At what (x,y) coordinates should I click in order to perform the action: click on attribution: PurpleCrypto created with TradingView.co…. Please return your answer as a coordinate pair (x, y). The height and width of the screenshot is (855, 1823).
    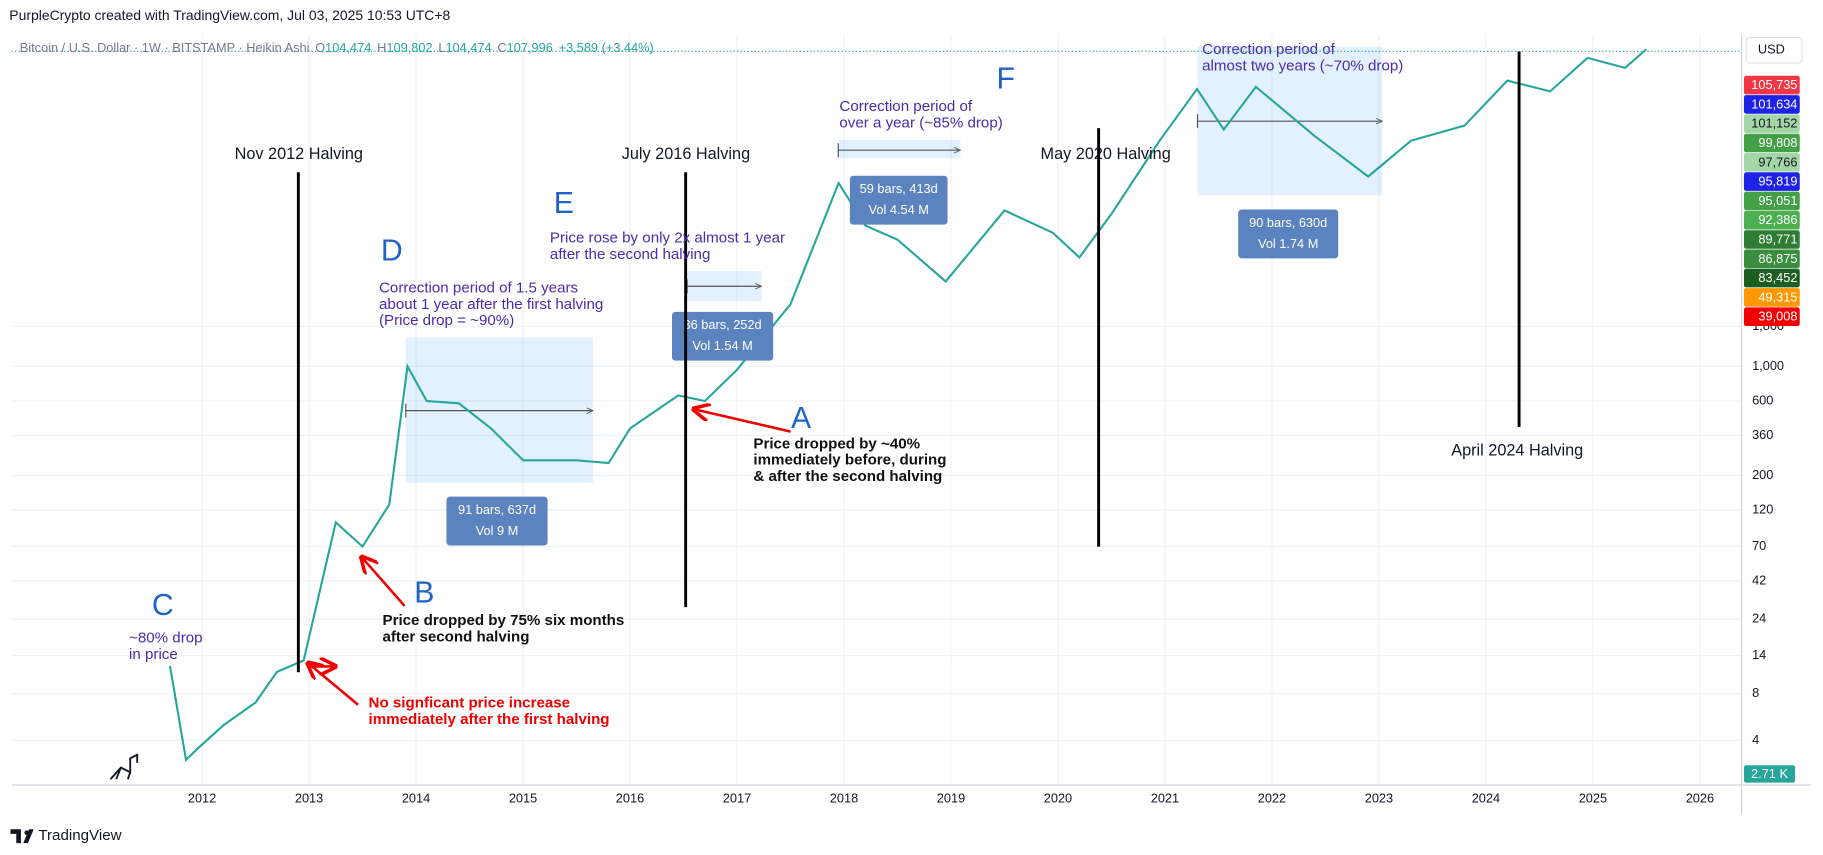
    Looking at the image, I should click on (229, 15).